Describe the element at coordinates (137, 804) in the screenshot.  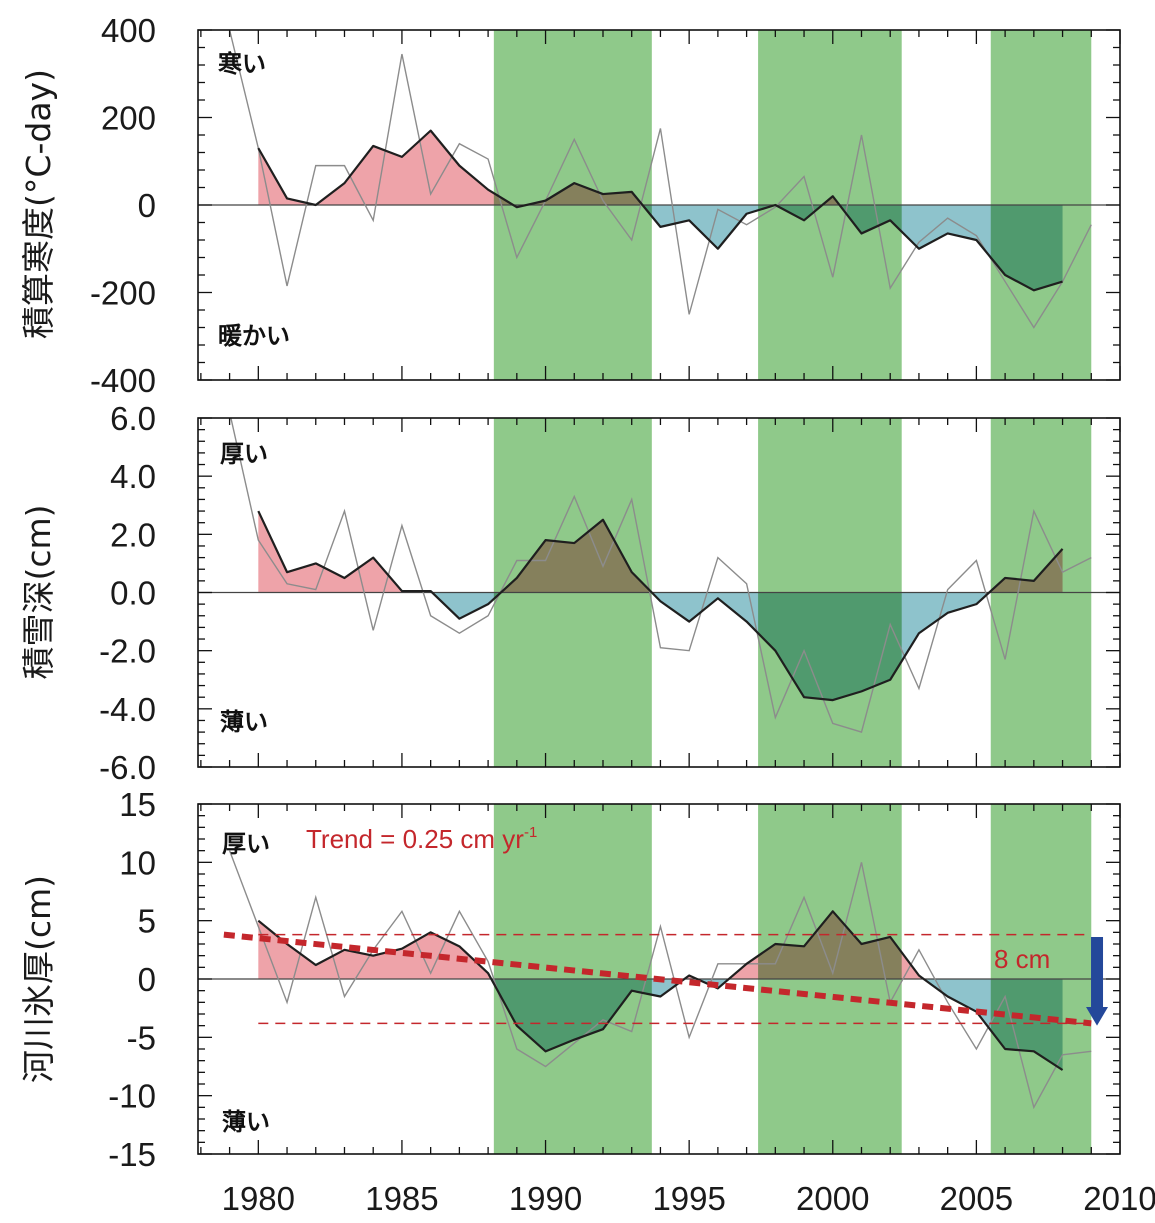
I see `y-tick-label: 15` at that location.